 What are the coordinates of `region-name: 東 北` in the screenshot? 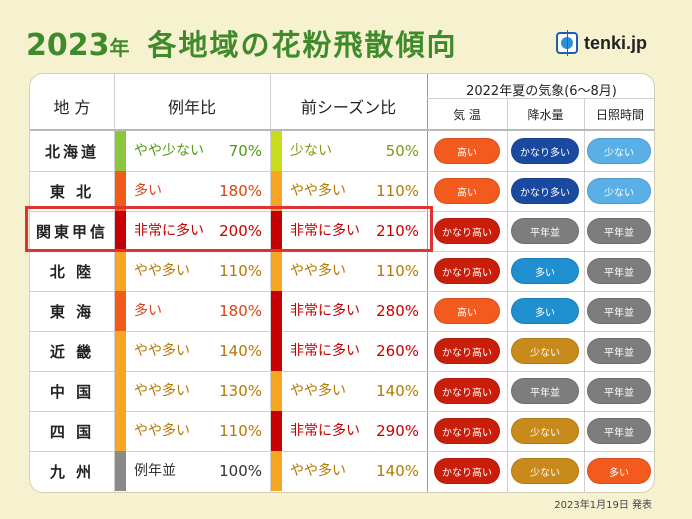 It's located at (72, 191).